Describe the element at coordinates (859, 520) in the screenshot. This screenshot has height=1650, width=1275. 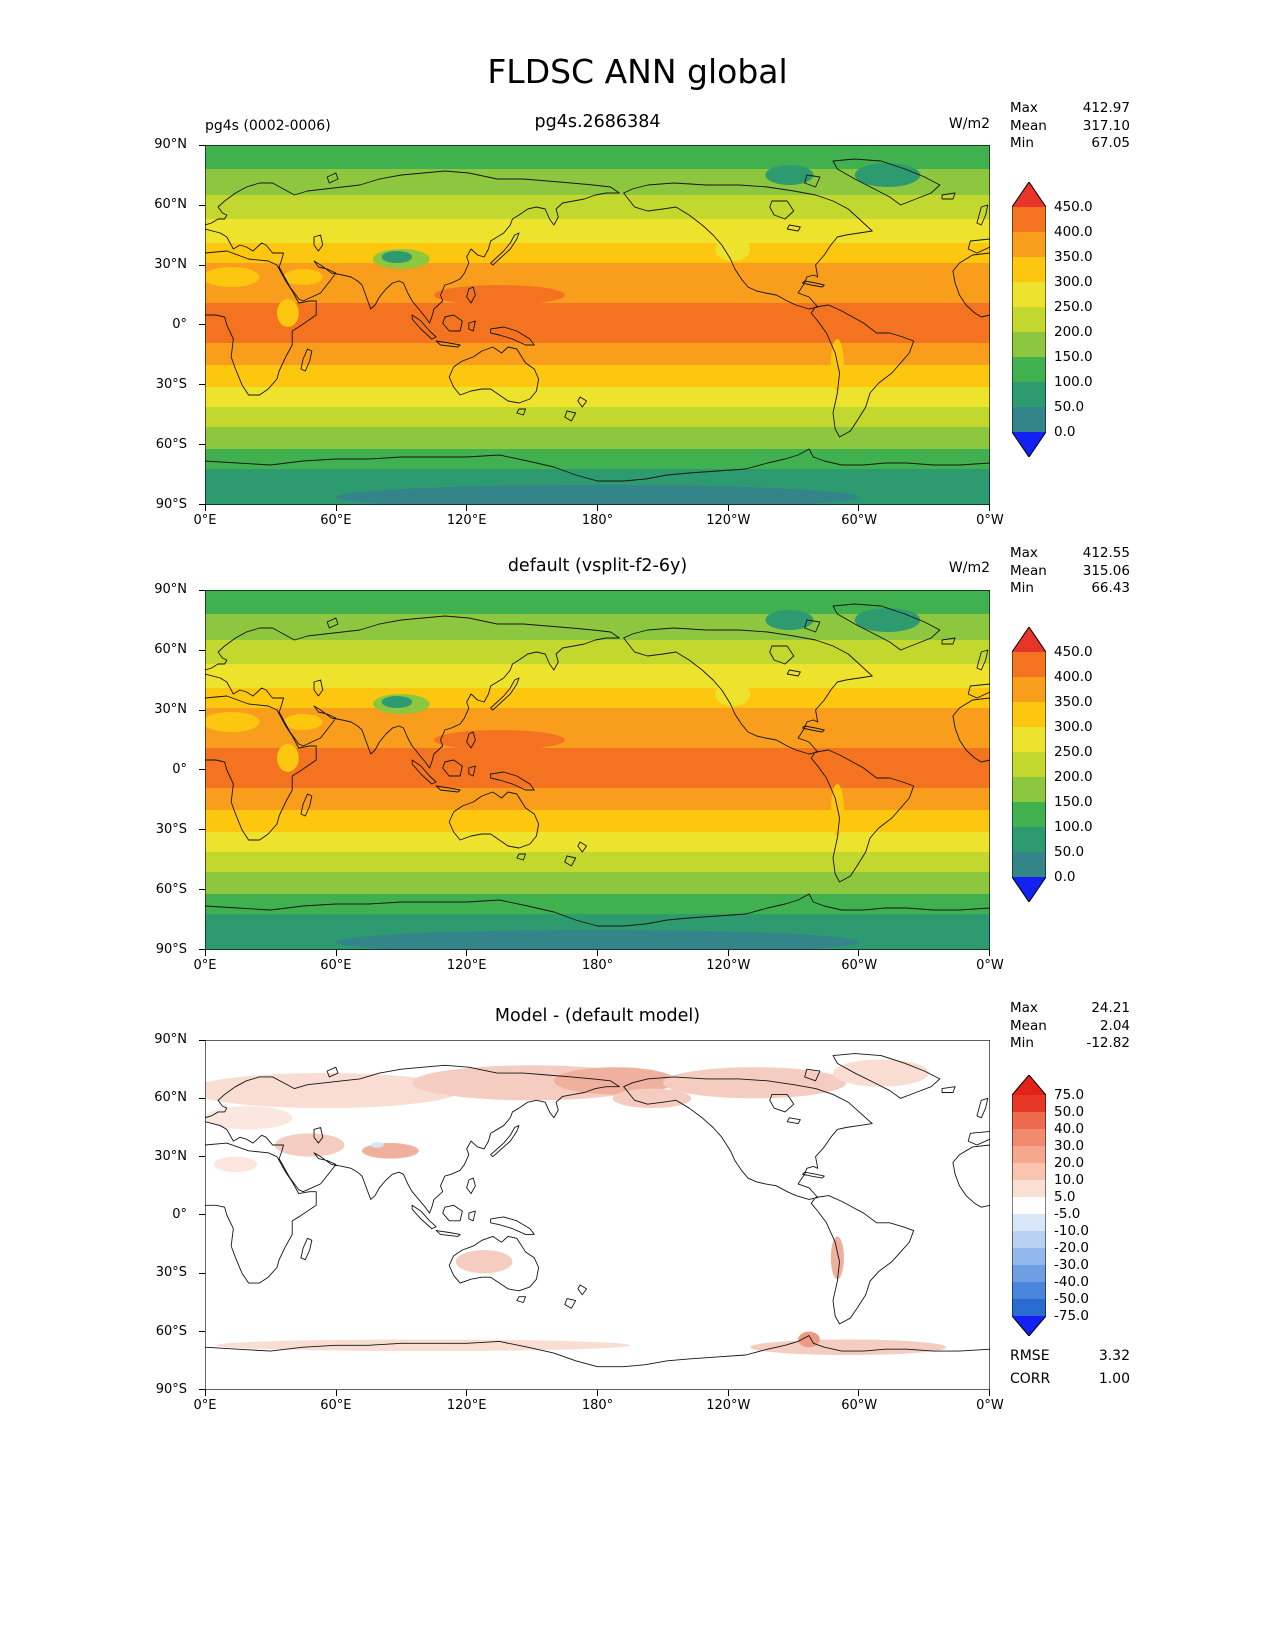
I see `x-tick-label: 60°W` at that location.